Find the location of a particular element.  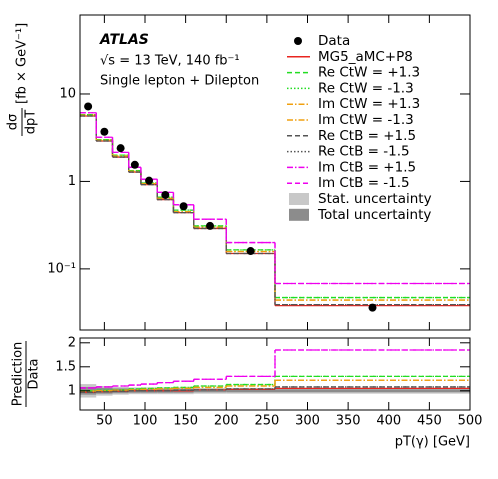

legend-label: Im CtW = -1.3 is located at coordinates (366, 120).